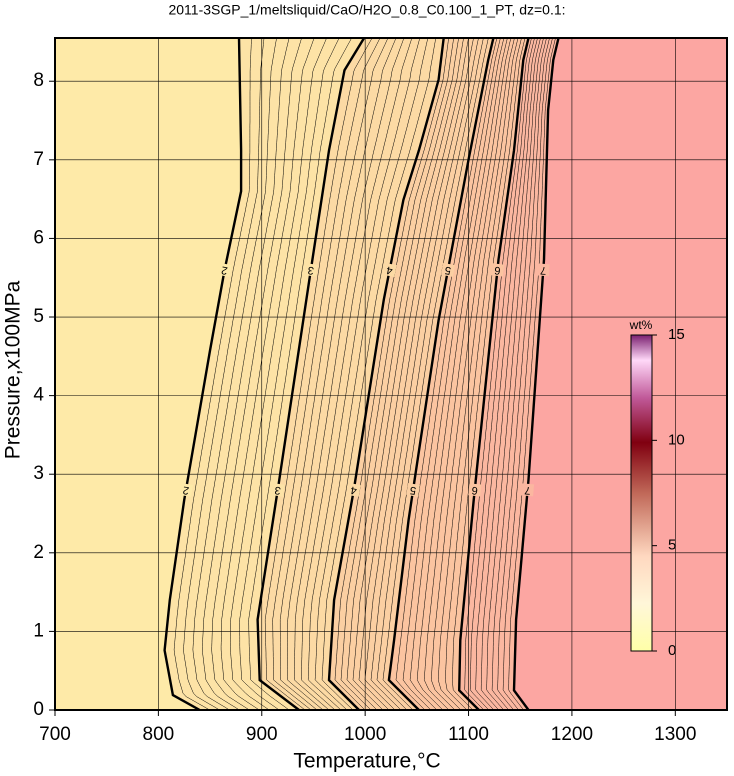  Describe the element at coordinates (676, 334) in the screenshot. I see `colorbar-tick-label: 15` at that location.